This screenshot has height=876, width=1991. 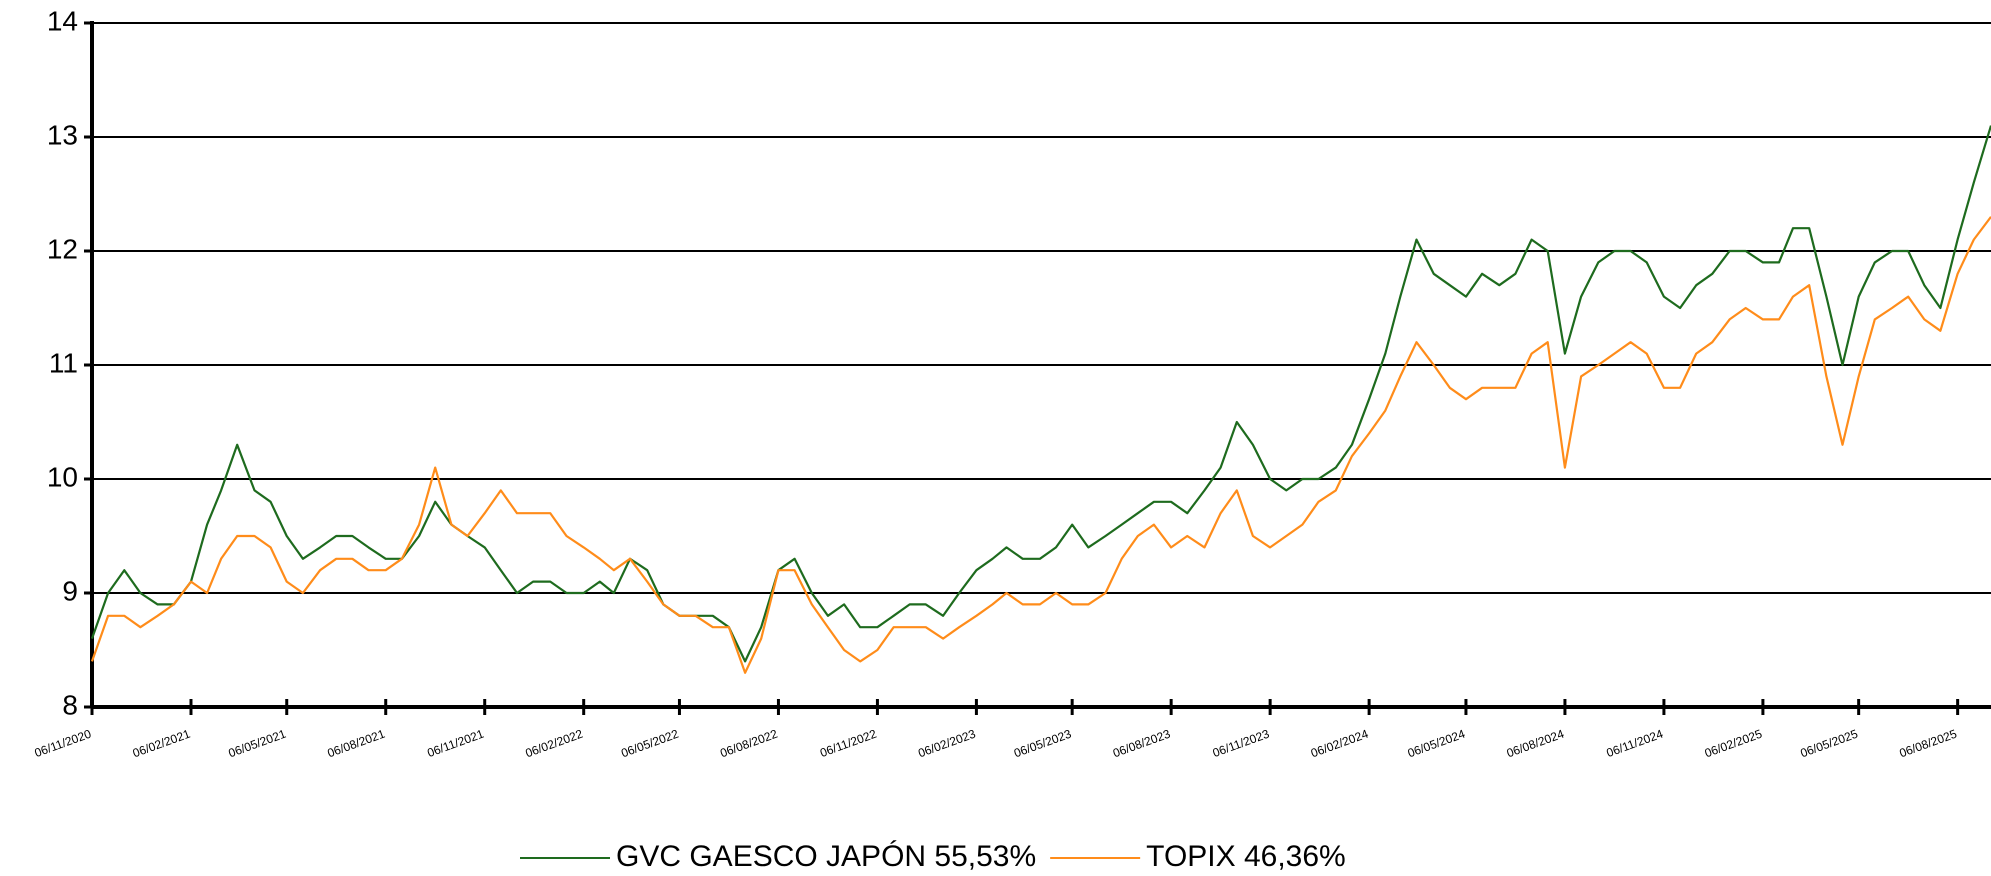 What do you see at coordinates (1536, 744) in the screenshot?
I see `x-tick-label: 06/08/2024` at bounding box center [1536, 744].